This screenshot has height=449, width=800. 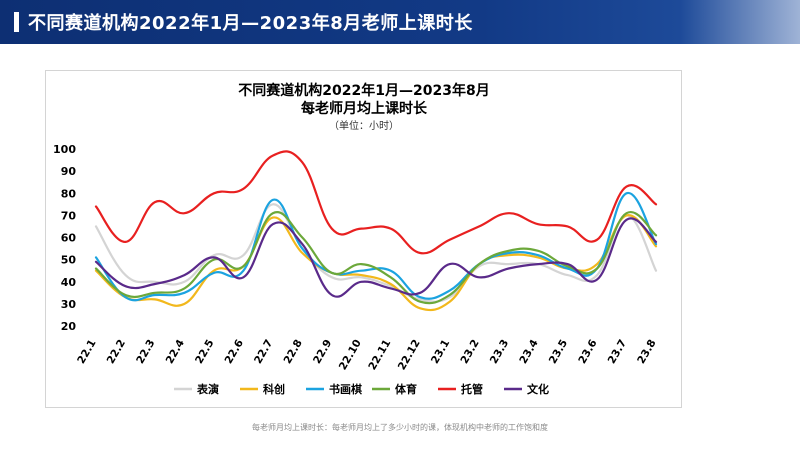 I want to click on x-tick-label: 22.12, so click(x=409, y=355).